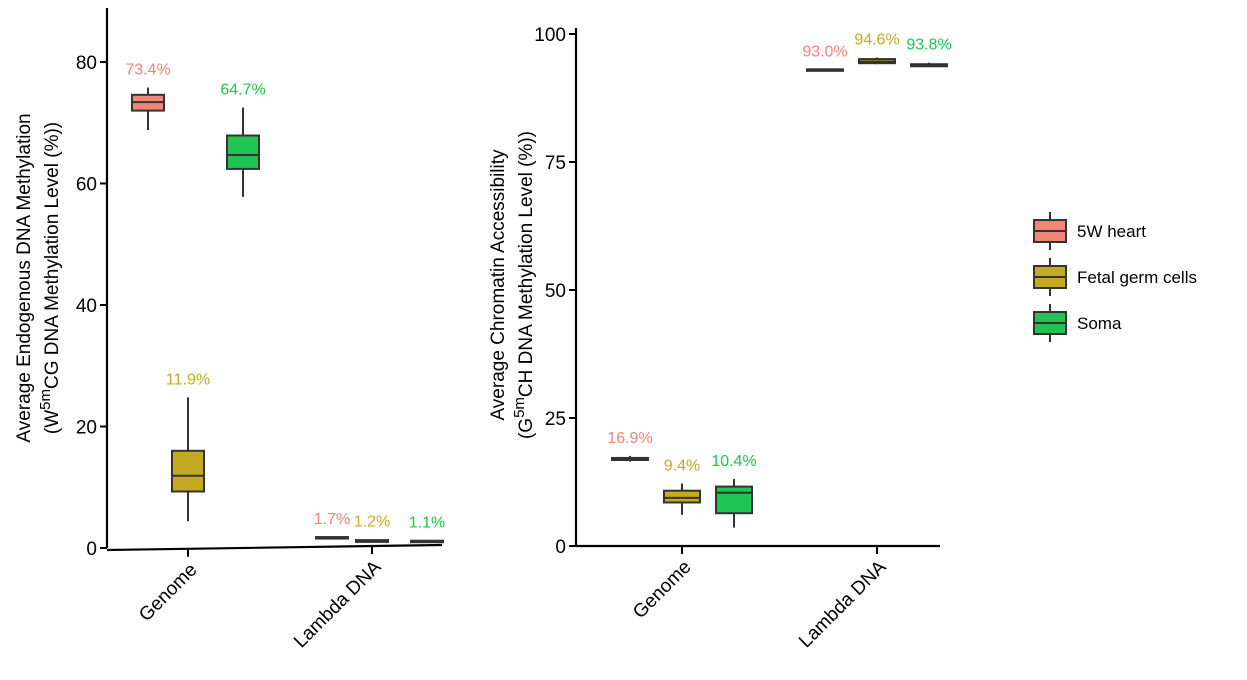  I want to click on boxplot-5w-heart-lambda-dna: 1.7%, so click(332, 525).